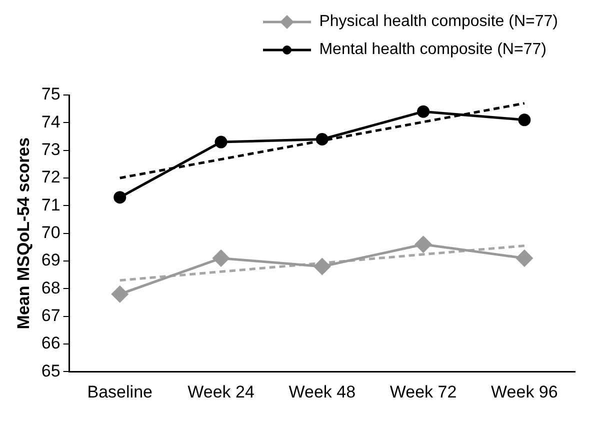  What do you see at coordinates (524, 392) in the screenshot?
I see `x-tick-label: Week 96` at bounding box center [524, 392].